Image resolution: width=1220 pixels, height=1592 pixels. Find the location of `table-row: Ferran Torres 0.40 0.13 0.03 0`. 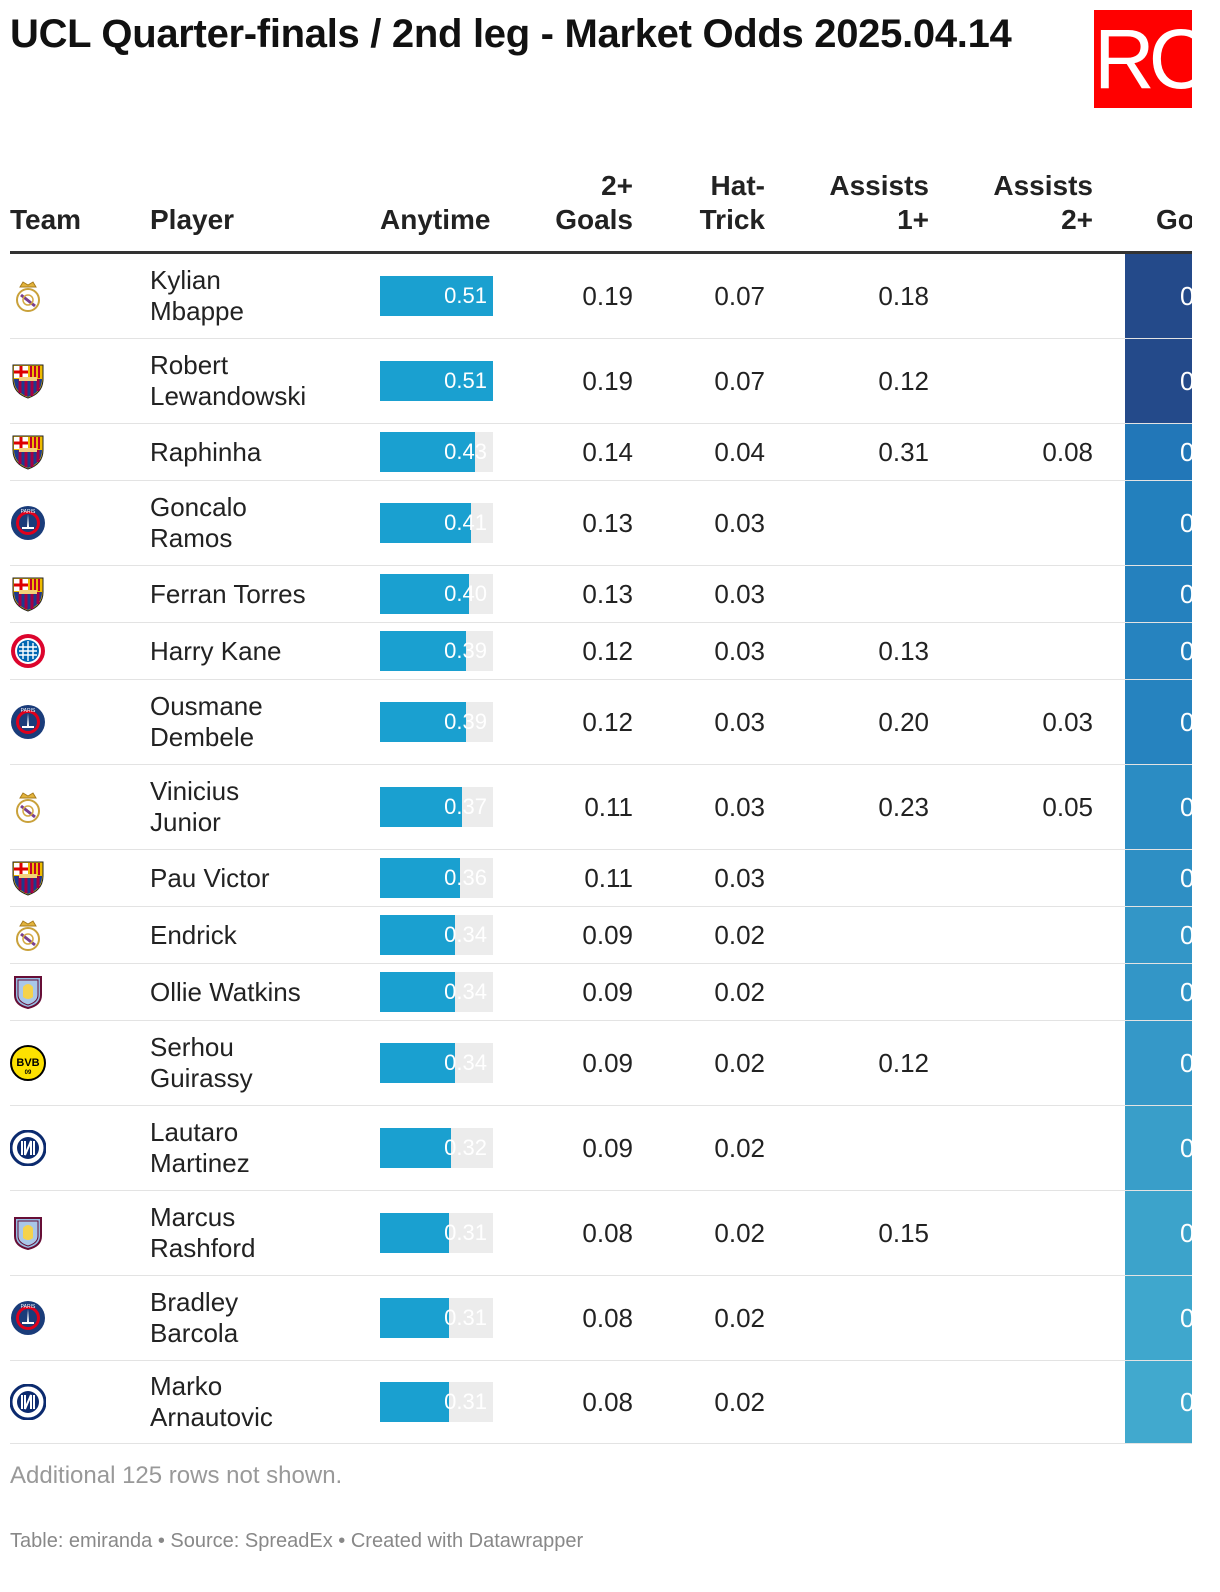

table-row: Ferran Torres 0.40 0.13 0.03 0 is located at coordinates (601, 594).